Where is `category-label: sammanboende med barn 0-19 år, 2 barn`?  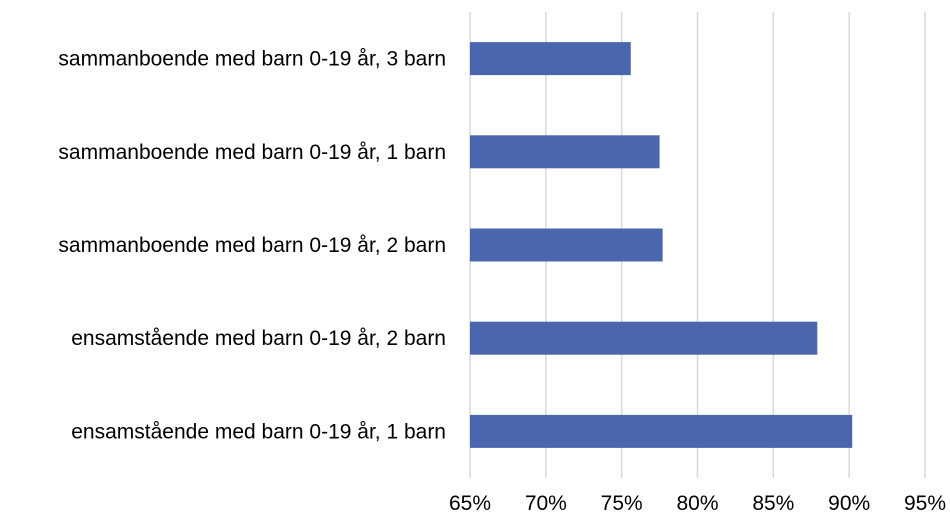
category-label: sammanboende med barn 0-19 år, 2 barn is located at coordinates (252, 245).